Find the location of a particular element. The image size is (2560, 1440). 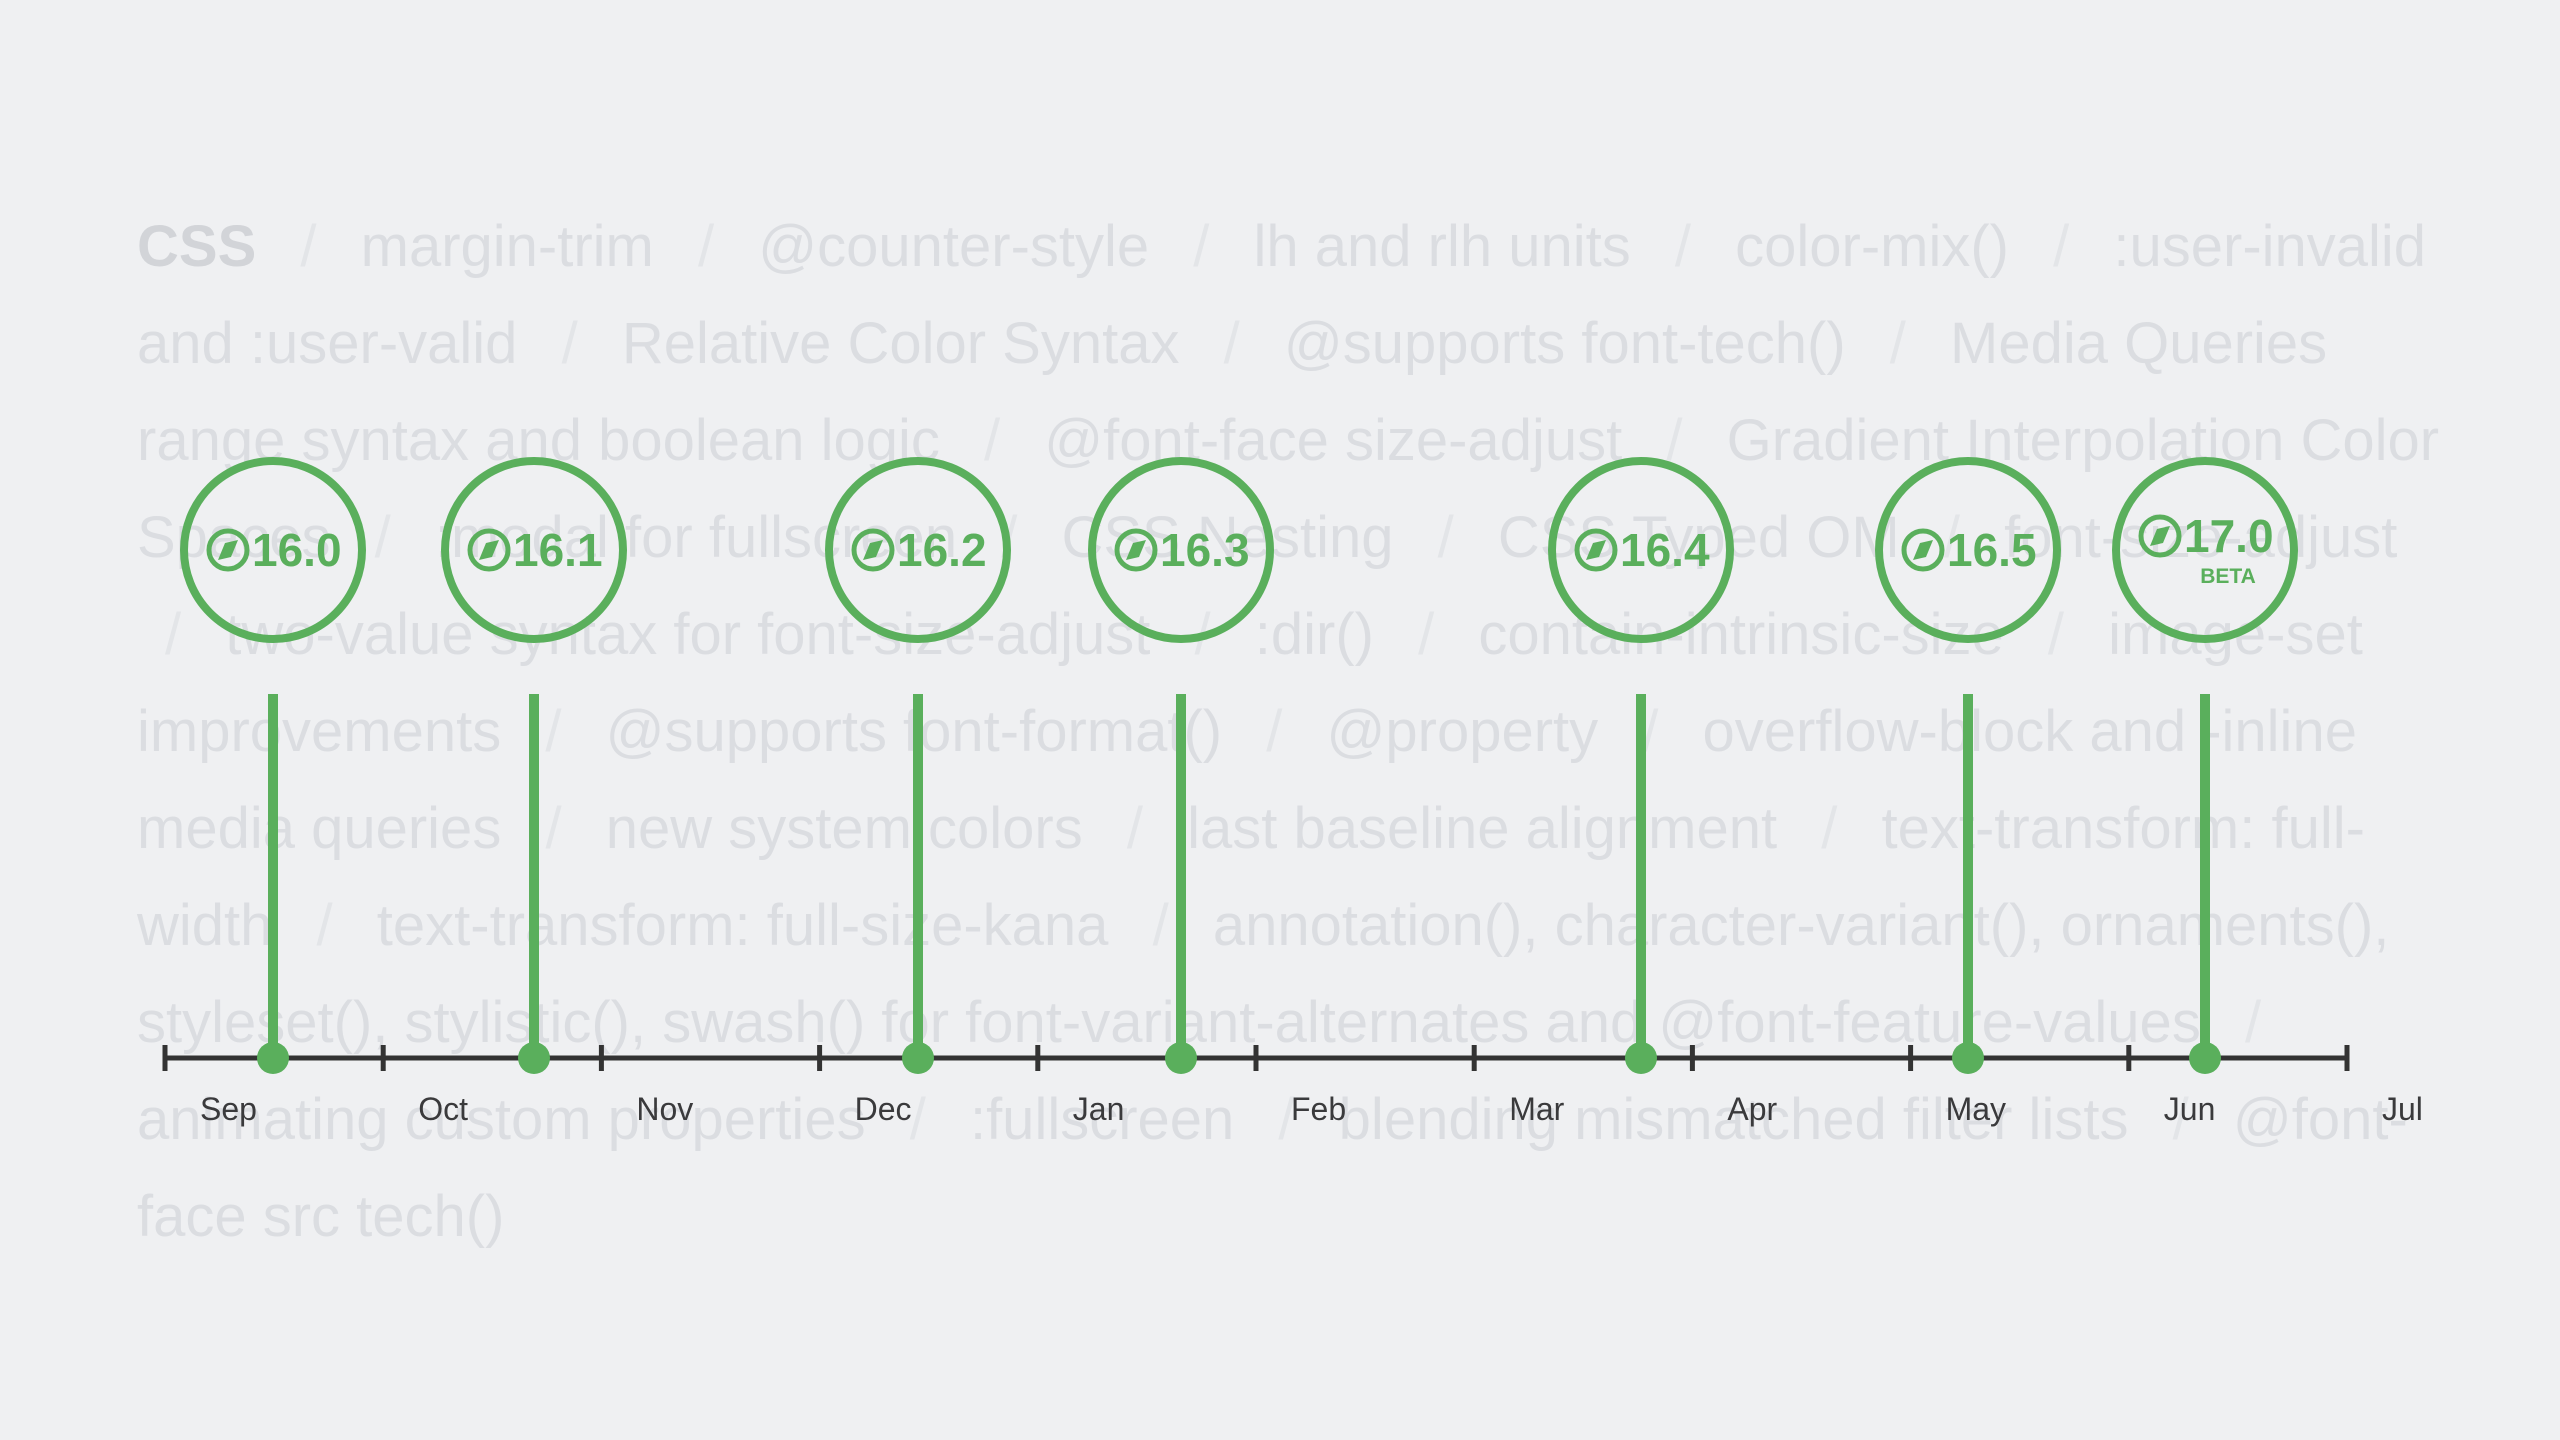

version: 16.1 is located at coordinates (558, 550).